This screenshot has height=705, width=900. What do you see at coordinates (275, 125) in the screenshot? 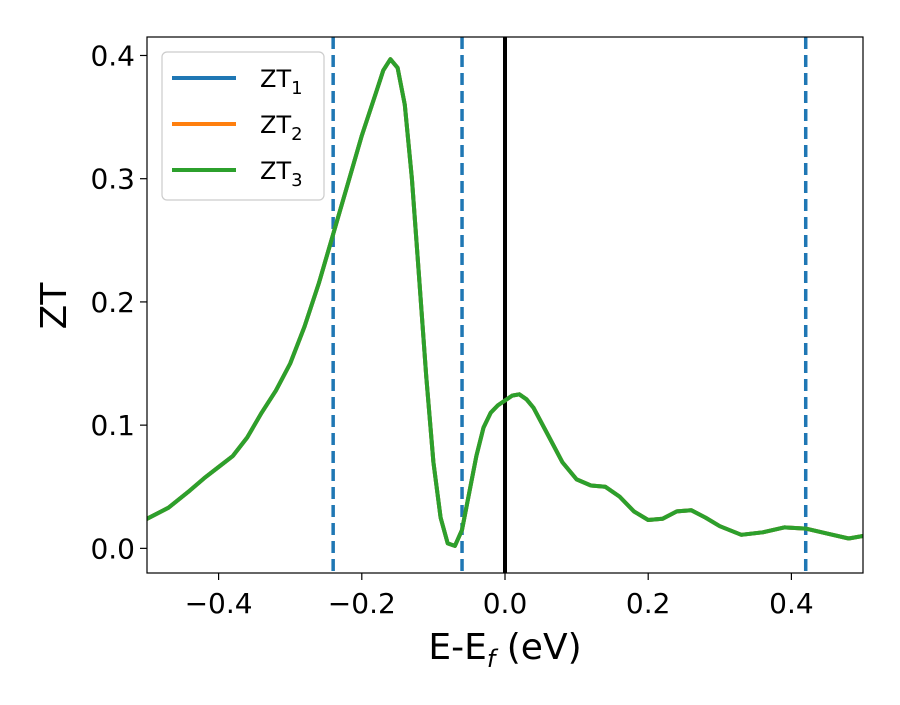
I see `legend-label-main-2: ZT` at bounding box center [275, 125].